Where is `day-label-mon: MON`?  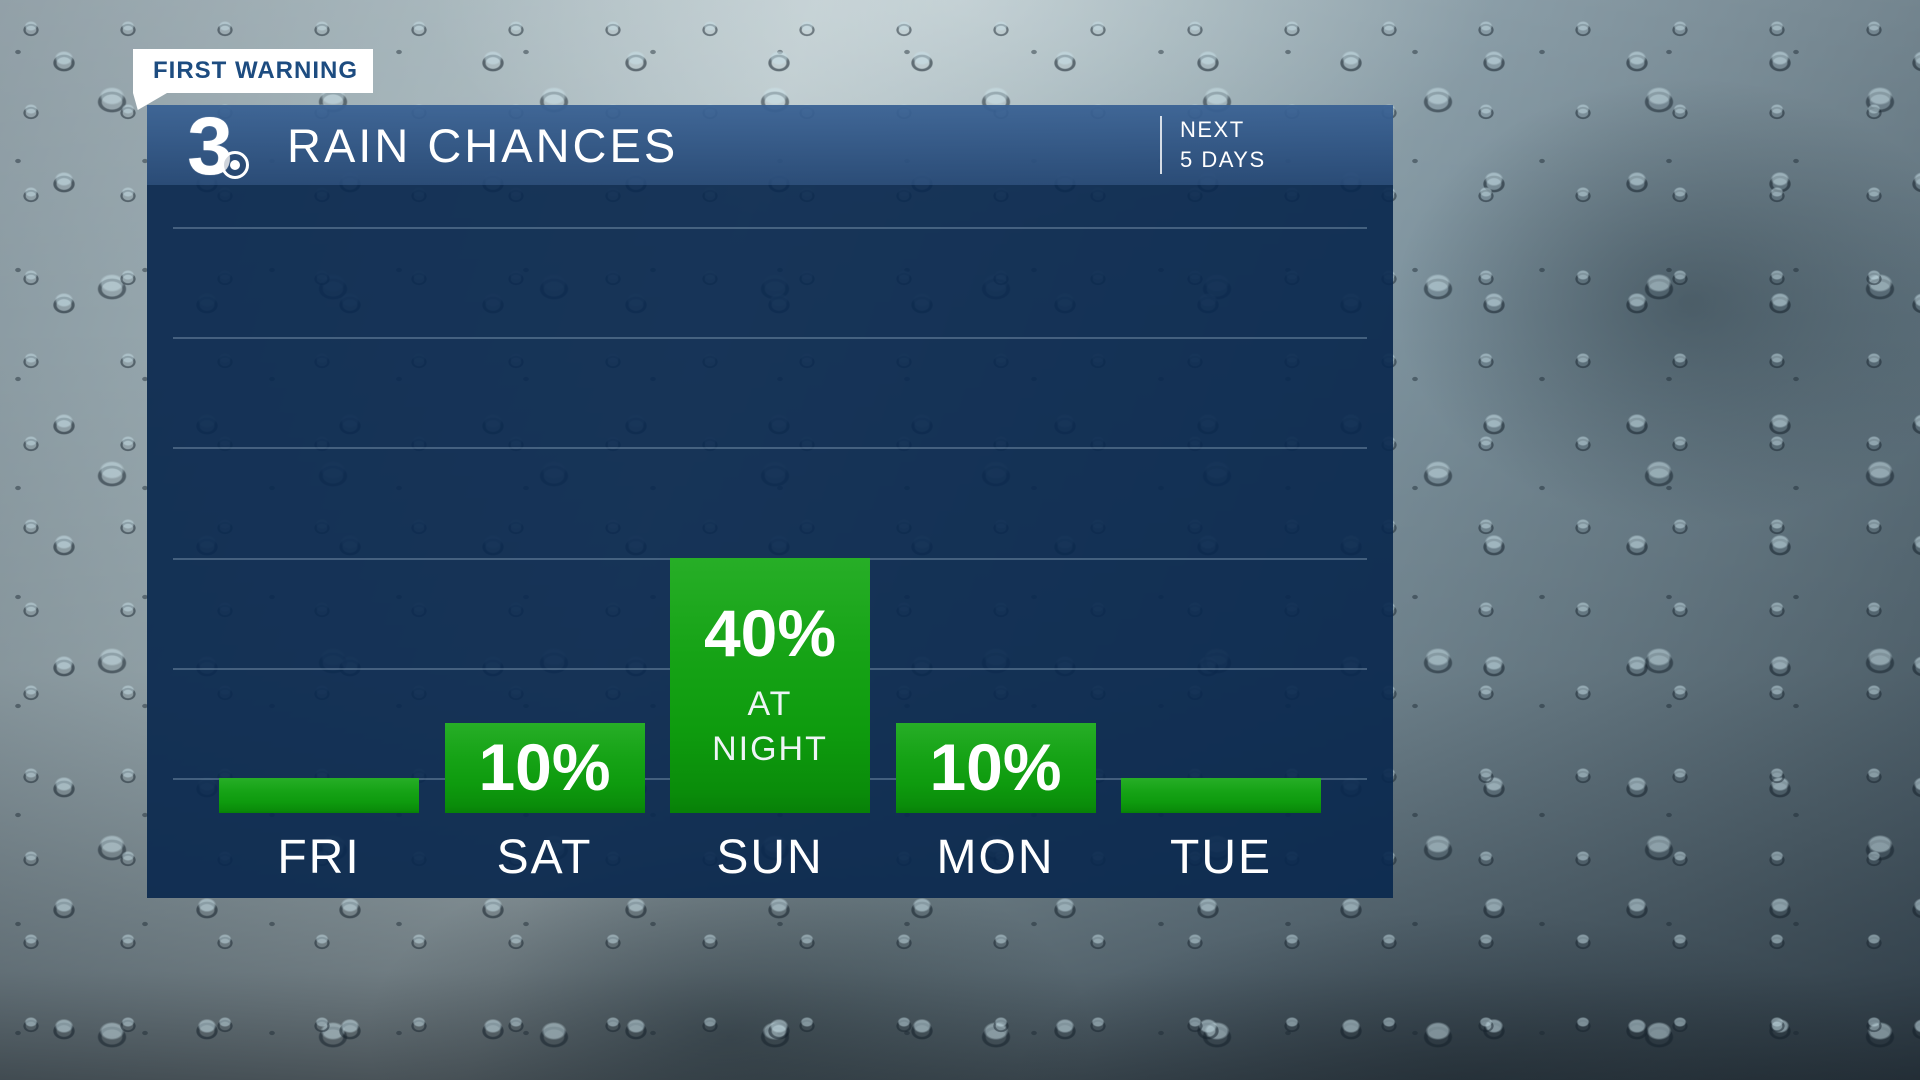 day-label-mon: MON is located at coordinates (995, 857).